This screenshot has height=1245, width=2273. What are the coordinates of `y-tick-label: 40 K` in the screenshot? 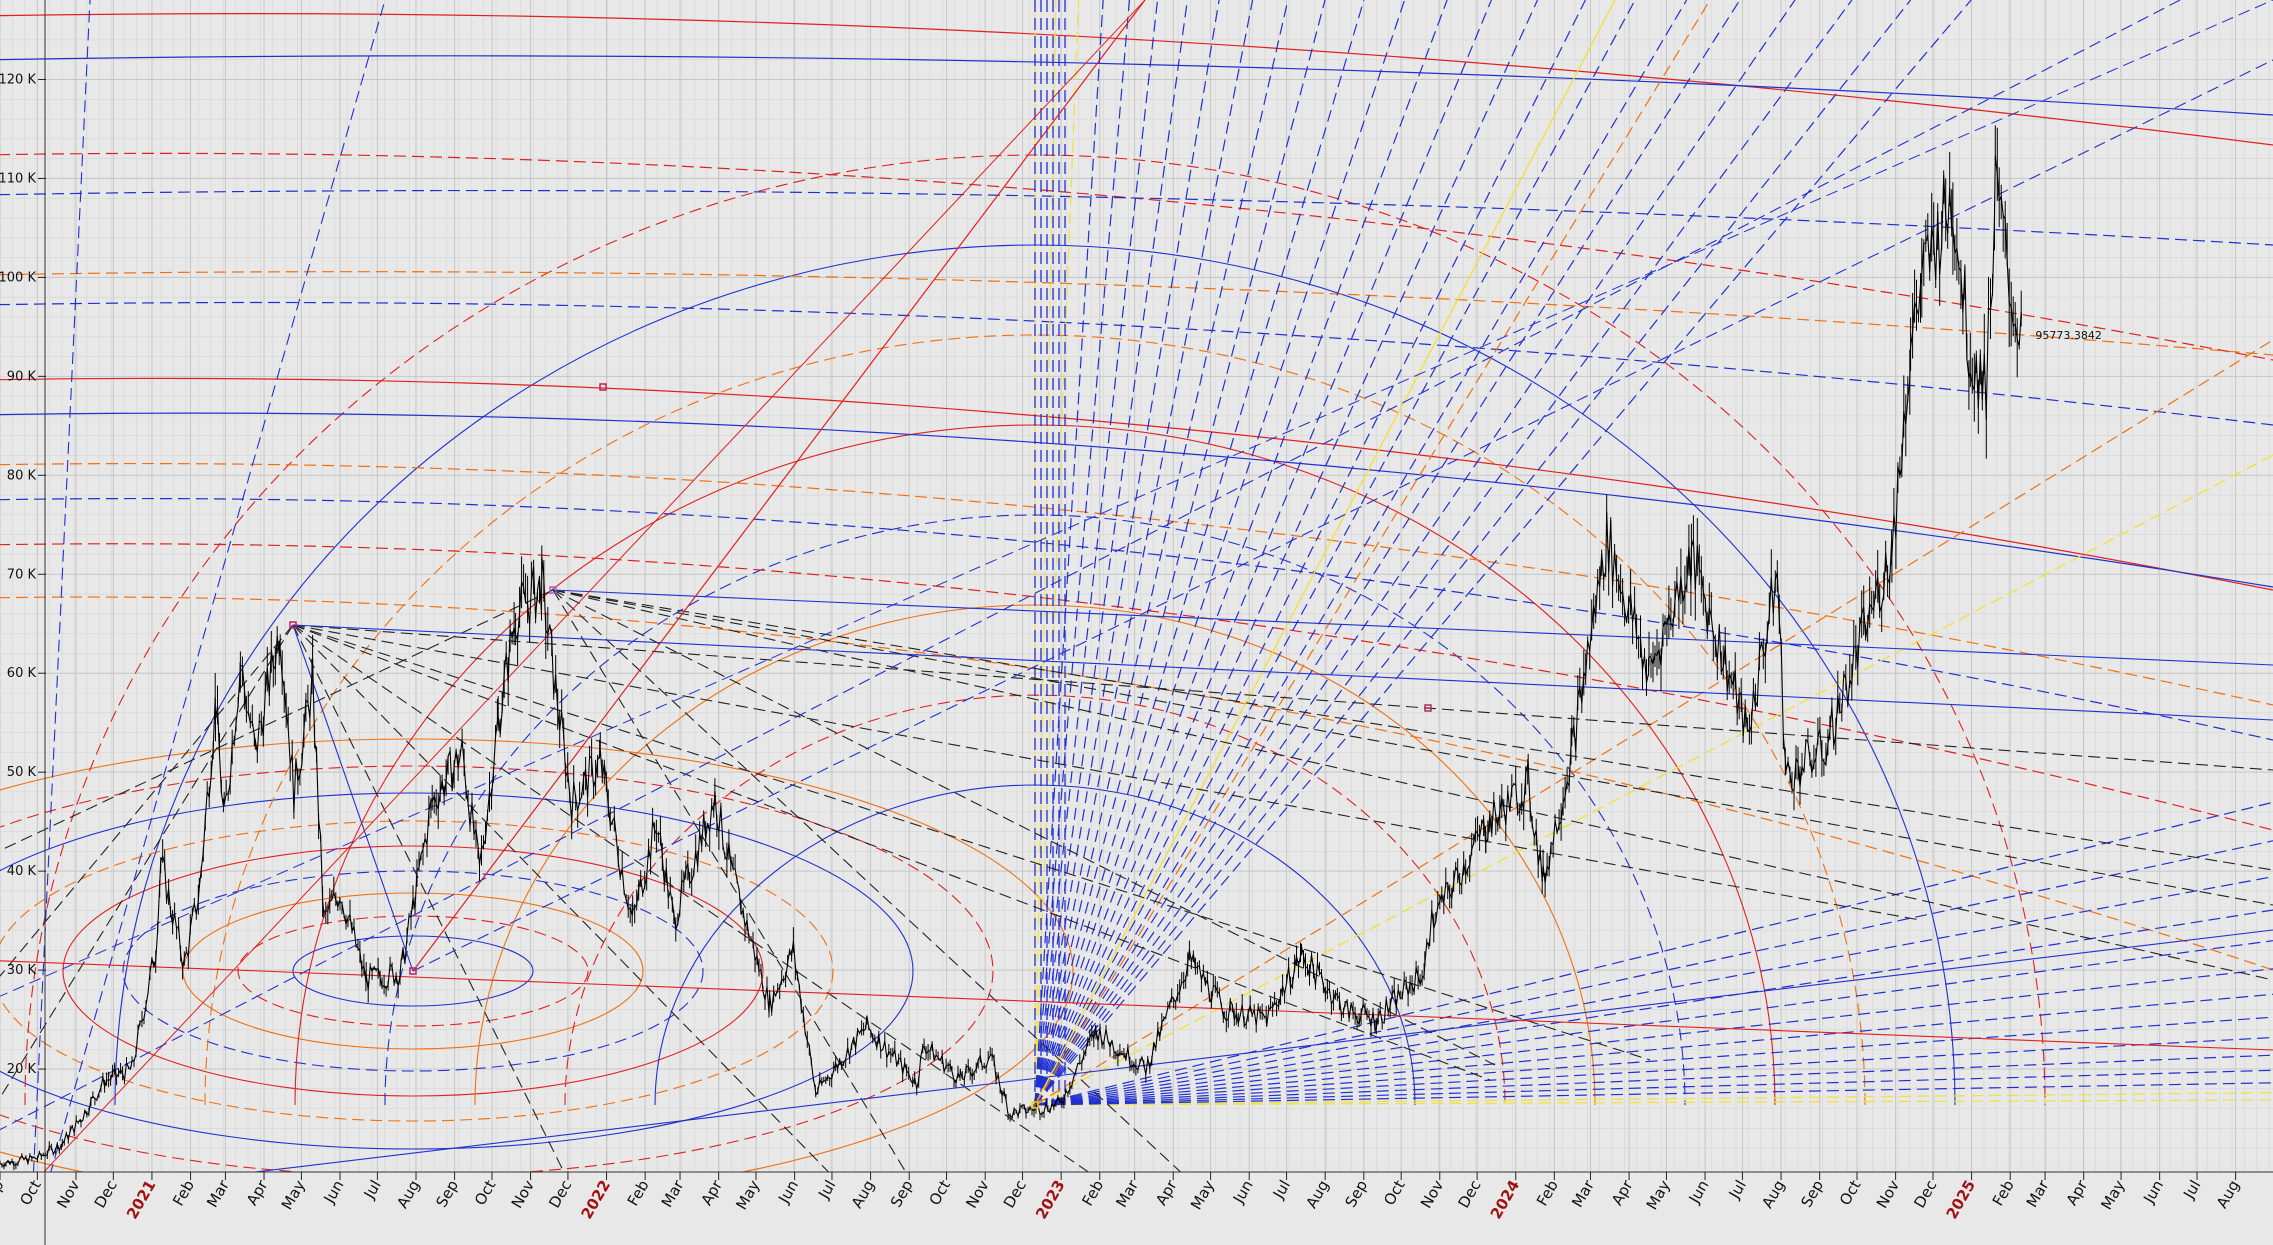 It's located at (22, 871).